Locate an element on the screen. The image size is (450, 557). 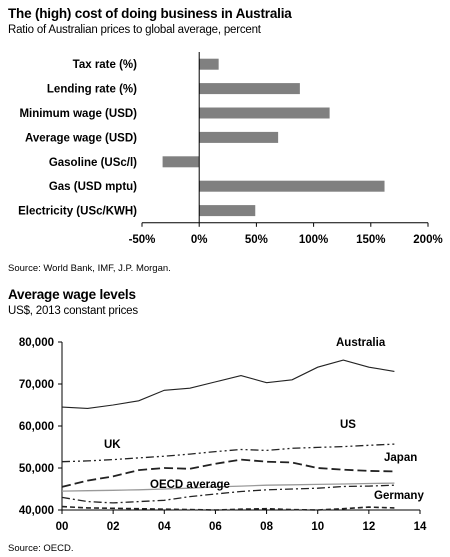
series-label-us: US is located at coordinates (348, 425).